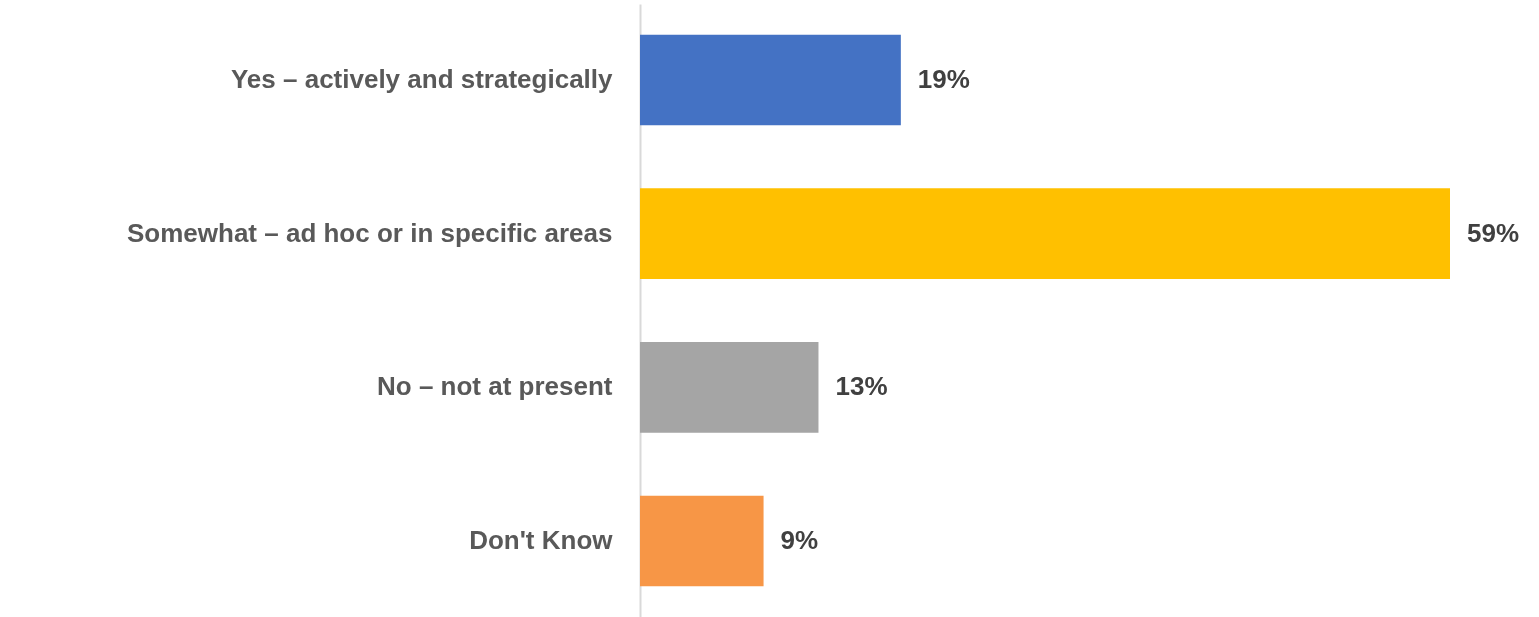 This screenshot has width=1539, height=617. Describe the element at coordinates (369, 232) in the screenshot. I see `y-tick-label: Somewhat – ad hoc or in specific areas` at that location.